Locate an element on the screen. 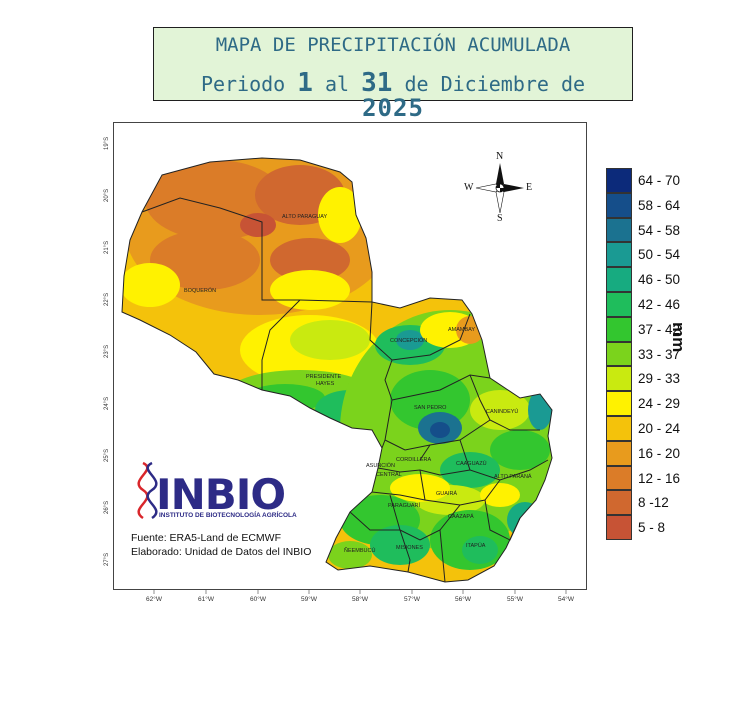  frame-ticks is located at coordinates (360, 592).